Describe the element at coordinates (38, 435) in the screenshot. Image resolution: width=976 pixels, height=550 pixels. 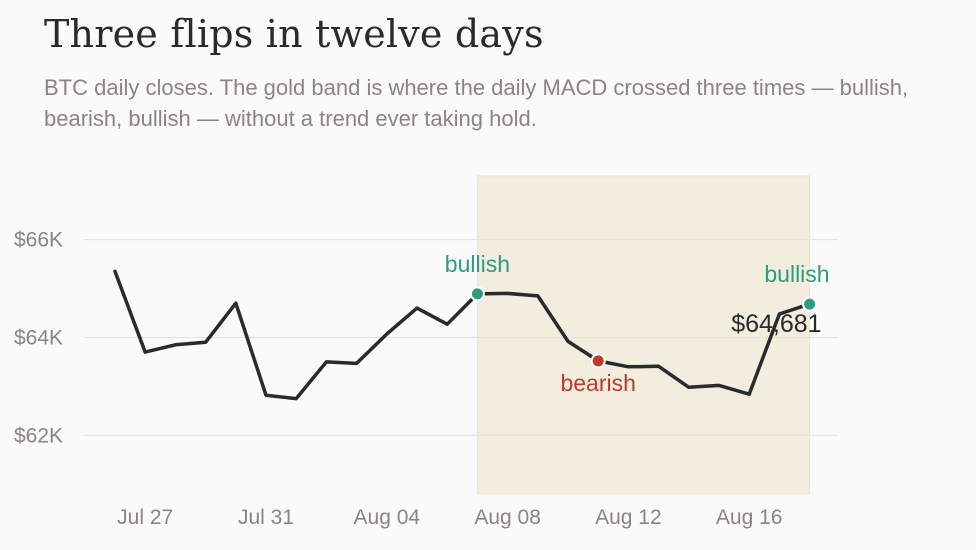
I see `y-tick-label: $62K` at that location.